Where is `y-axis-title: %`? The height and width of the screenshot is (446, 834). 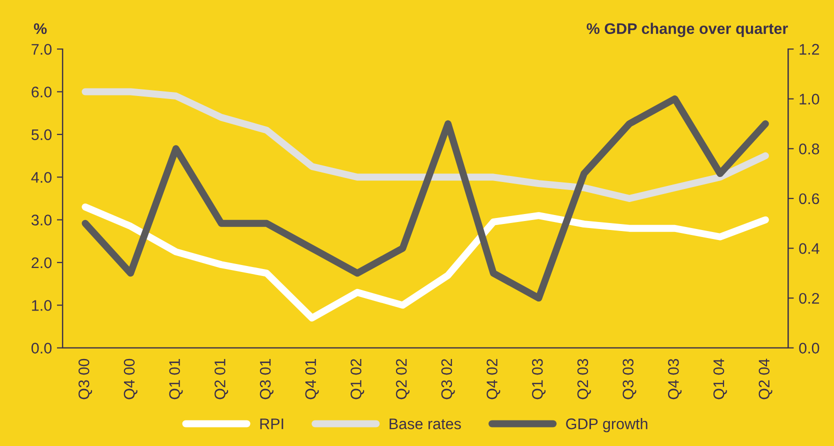 y-axis-title: % is located at coordinates (40, 28).